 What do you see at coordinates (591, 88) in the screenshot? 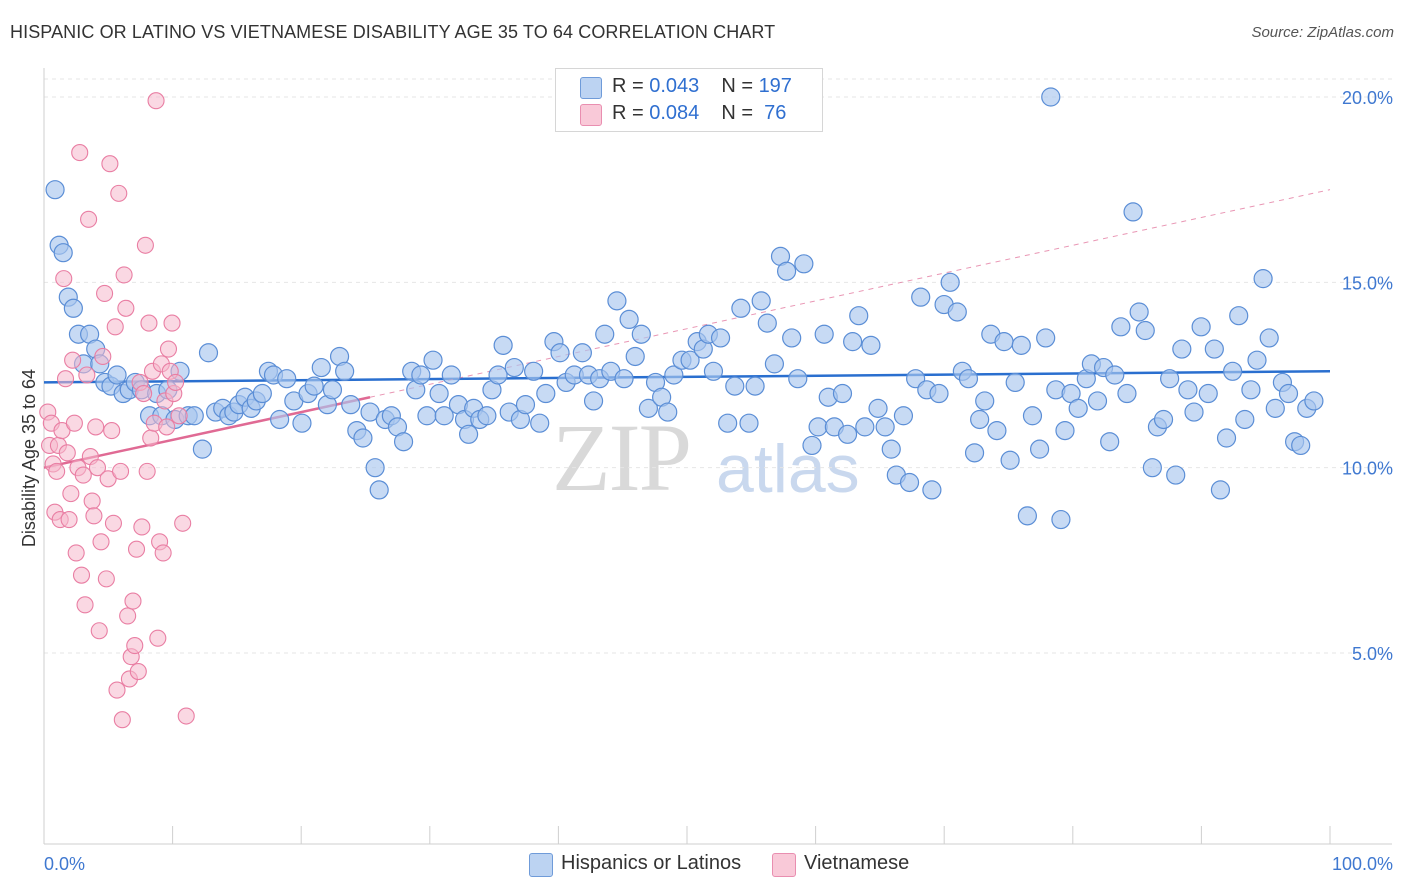
I see `legend-swatch-blue` at bounding box center [591, 88].